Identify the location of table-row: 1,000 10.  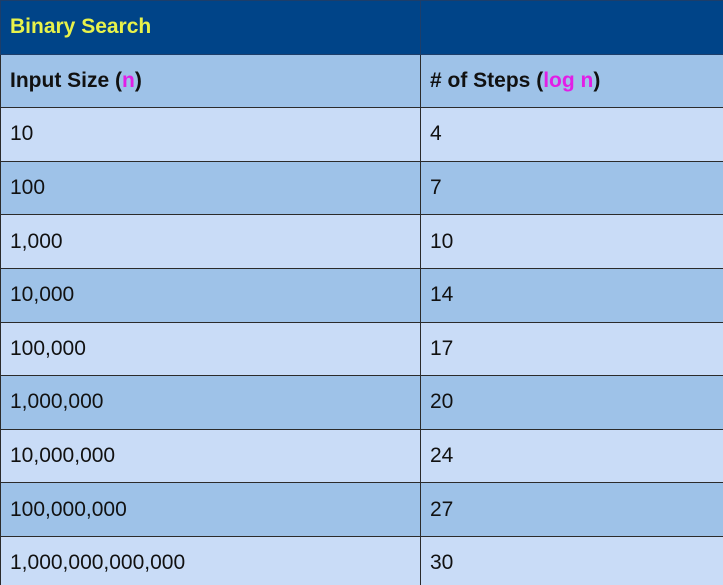
(361, 241).